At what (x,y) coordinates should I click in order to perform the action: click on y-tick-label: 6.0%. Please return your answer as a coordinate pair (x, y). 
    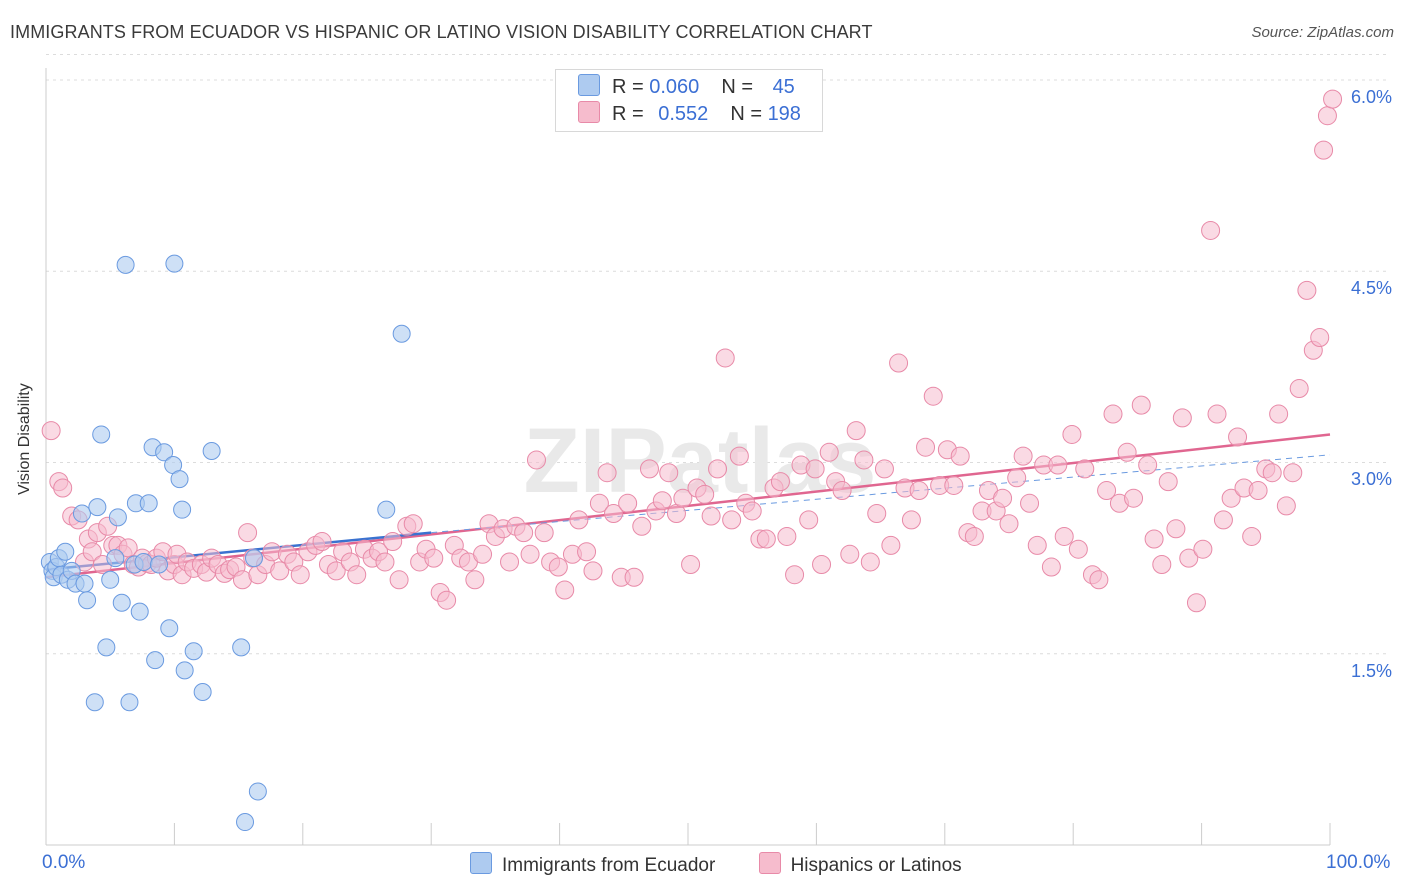
    Looking at the image, I should click on (1372, 97).